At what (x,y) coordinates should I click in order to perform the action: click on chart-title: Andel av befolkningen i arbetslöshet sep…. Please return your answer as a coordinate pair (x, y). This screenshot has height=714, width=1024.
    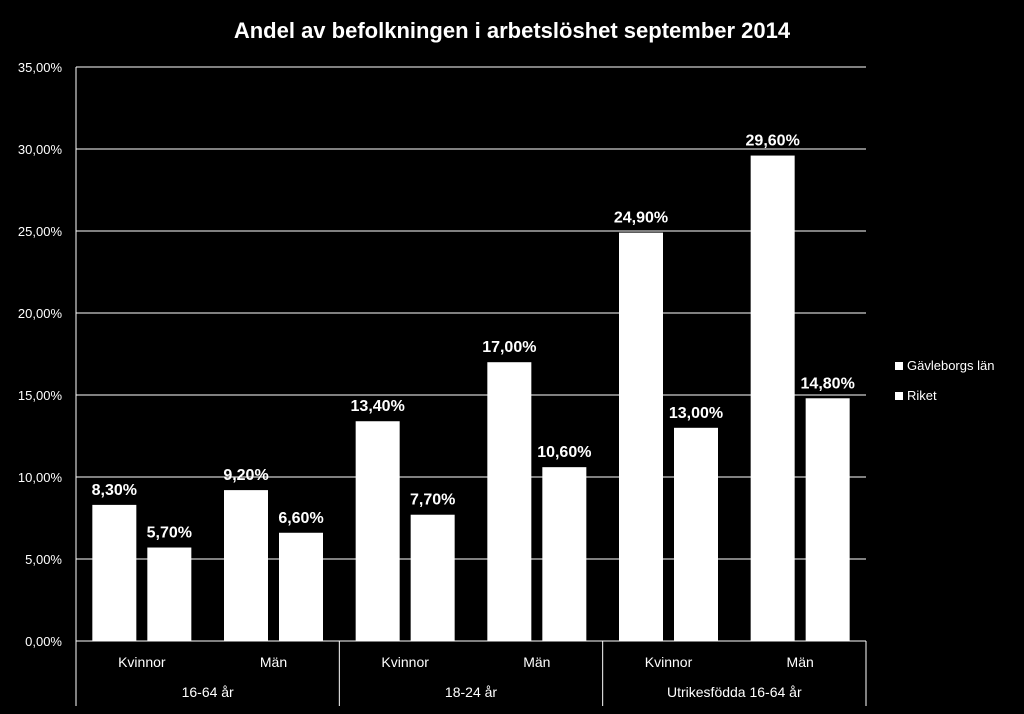
    Looking at the image, I should click on (512, 30).